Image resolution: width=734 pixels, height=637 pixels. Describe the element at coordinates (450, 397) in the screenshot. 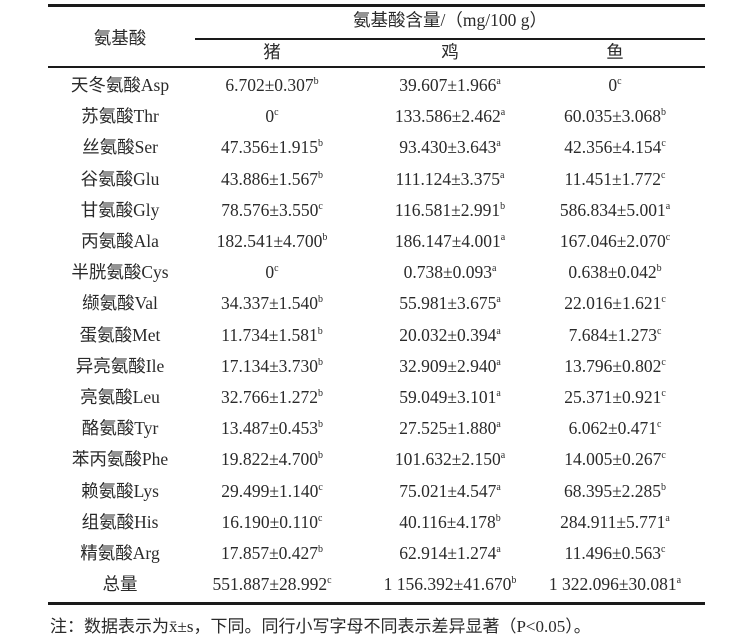

I see `table-cell: 59.049±3.101a` at that location.